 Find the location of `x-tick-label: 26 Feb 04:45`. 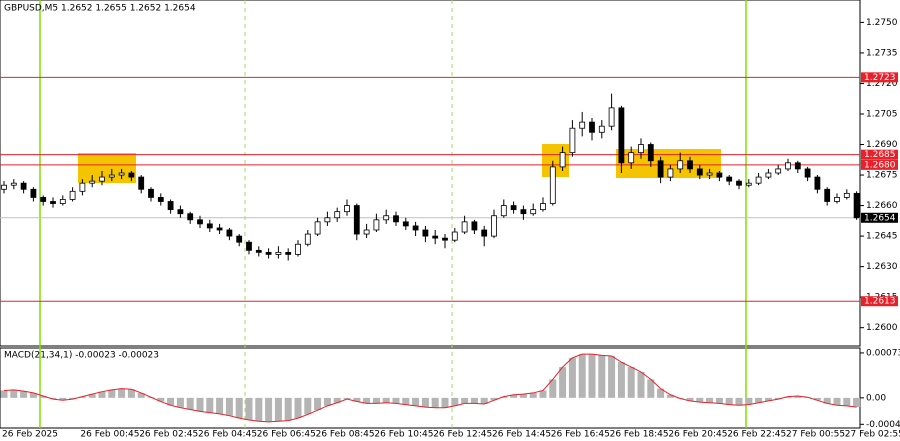

x-tick-label: 26 Feb 04:45 is located at coordinates (227, 435).